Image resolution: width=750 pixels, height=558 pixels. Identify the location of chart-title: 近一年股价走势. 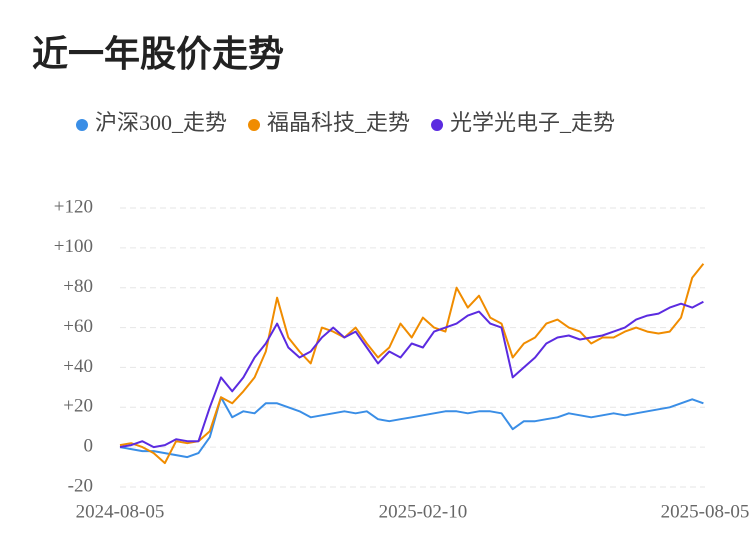
(158, 54).